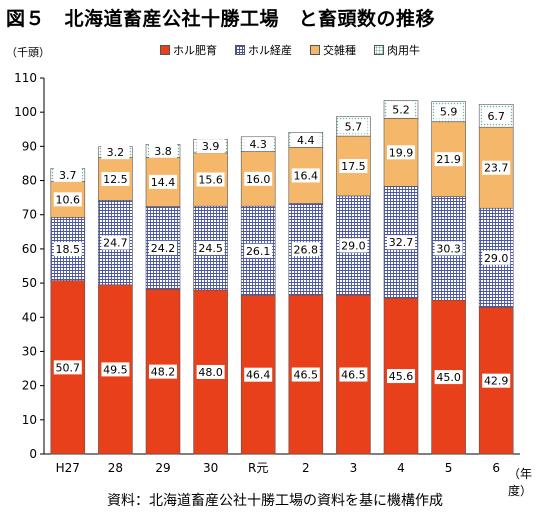 The image size is (550, 516). I want to click on y-tick-label: 40, so click(29, 317).